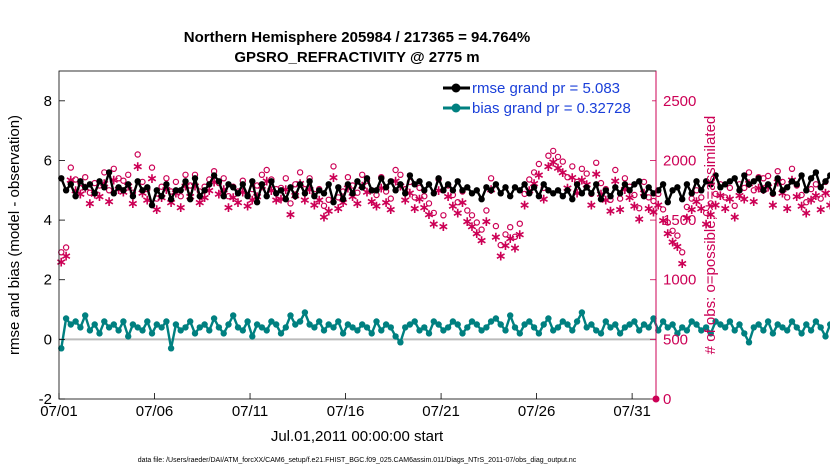  I want to click on bias-series, so click(444, 330).